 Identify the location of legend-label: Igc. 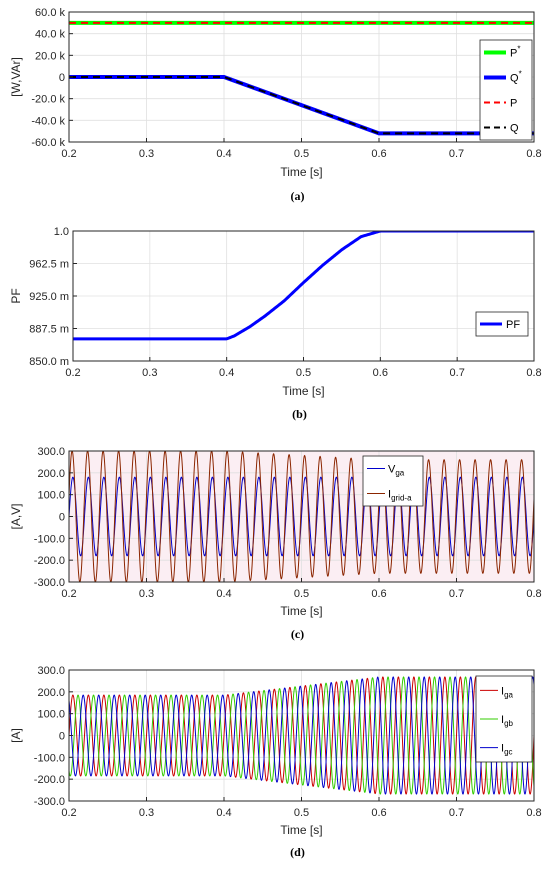
(507, 750).